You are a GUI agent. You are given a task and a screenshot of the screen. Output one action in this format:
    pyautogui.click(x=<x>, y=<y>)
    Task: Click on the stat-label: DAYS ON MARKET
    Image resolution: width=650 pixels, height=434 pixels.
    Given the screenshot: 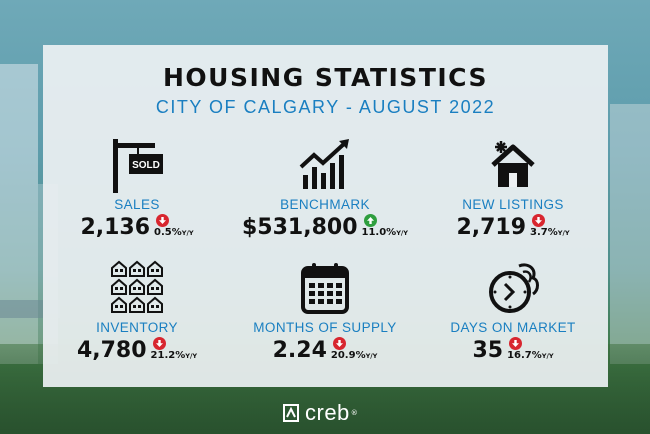 What is the action you would take?
    pyautogui.click(x=513, y=327)
    